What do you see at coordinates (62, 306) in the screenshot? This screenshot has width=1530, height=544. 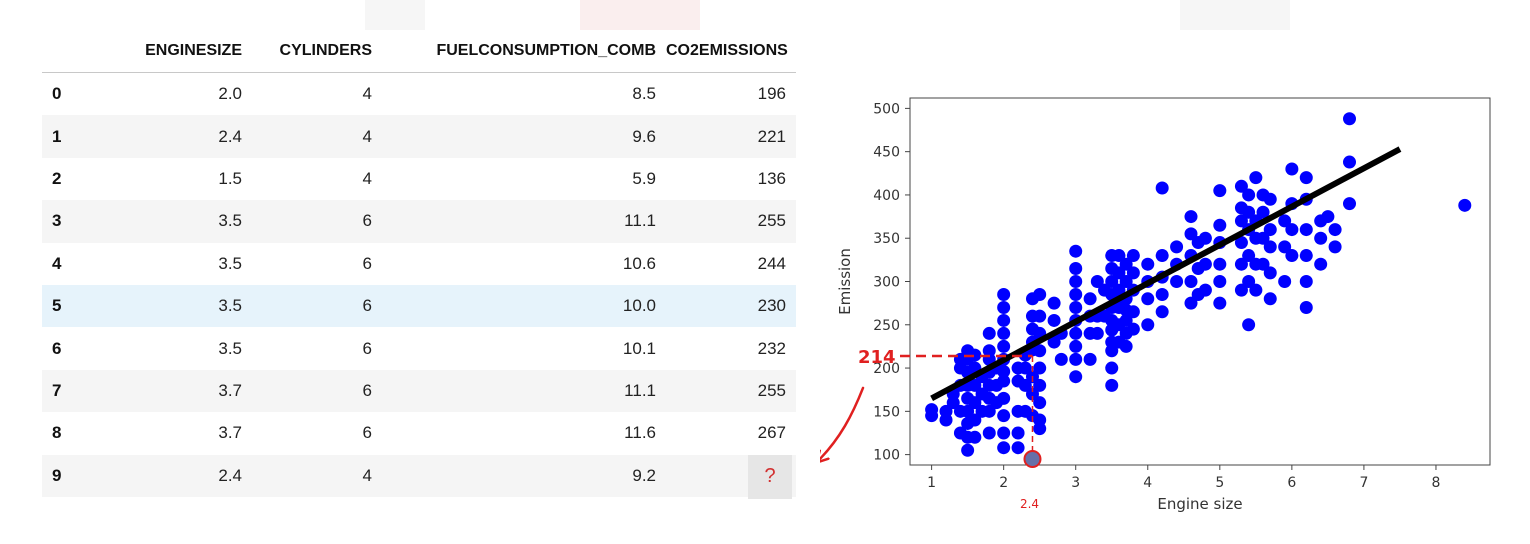 I see `row-index: 5` at bounding box center [62, 306].